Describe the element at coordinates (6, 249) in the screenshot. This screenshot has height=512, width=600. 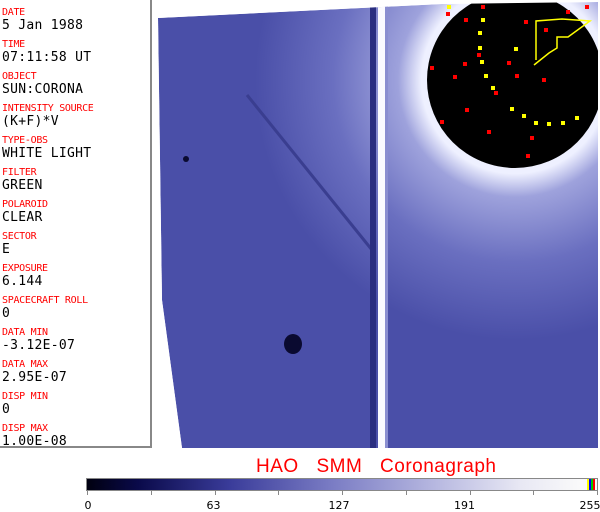
I see `field-value: E` at that location.